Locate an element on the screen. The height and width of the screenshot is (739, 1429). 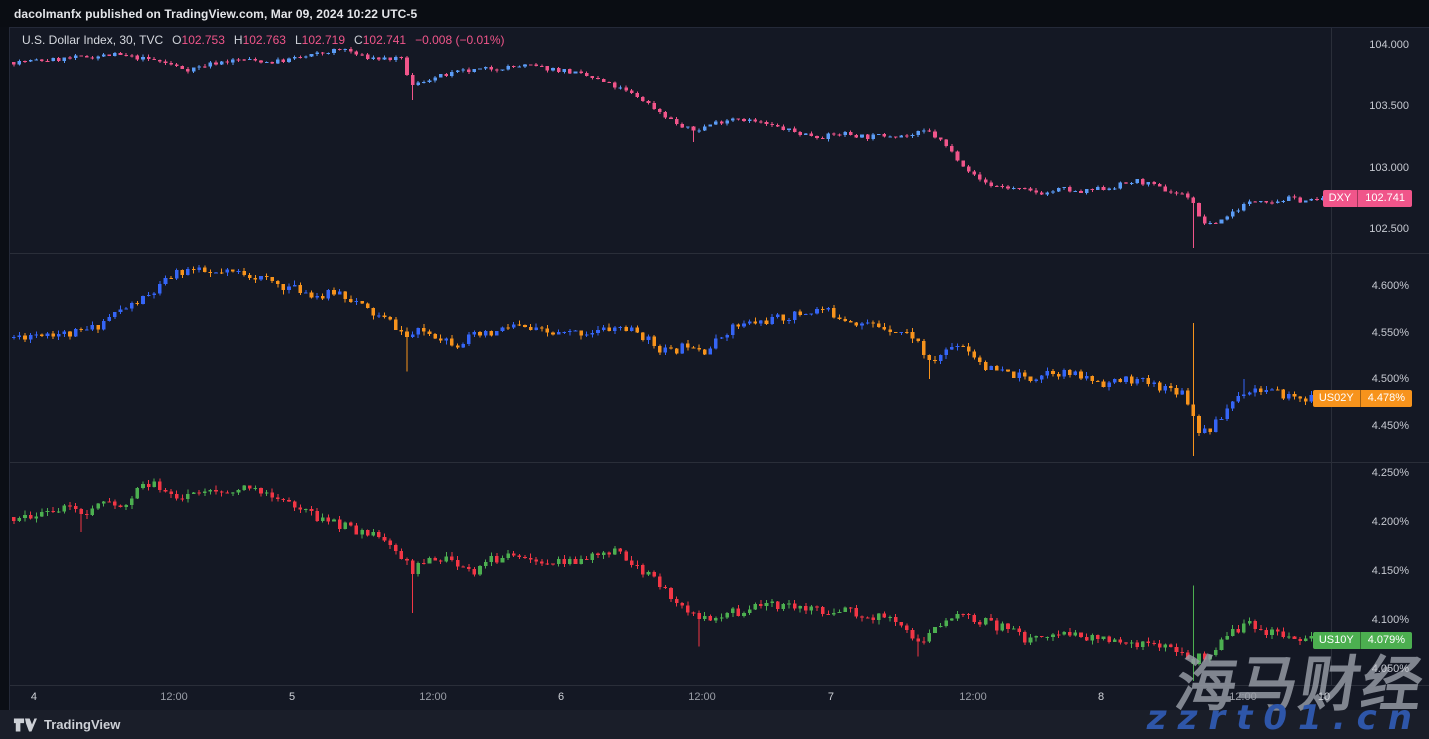
watermark-url: zzrt01.cn is located at coordinates (1284, 718).